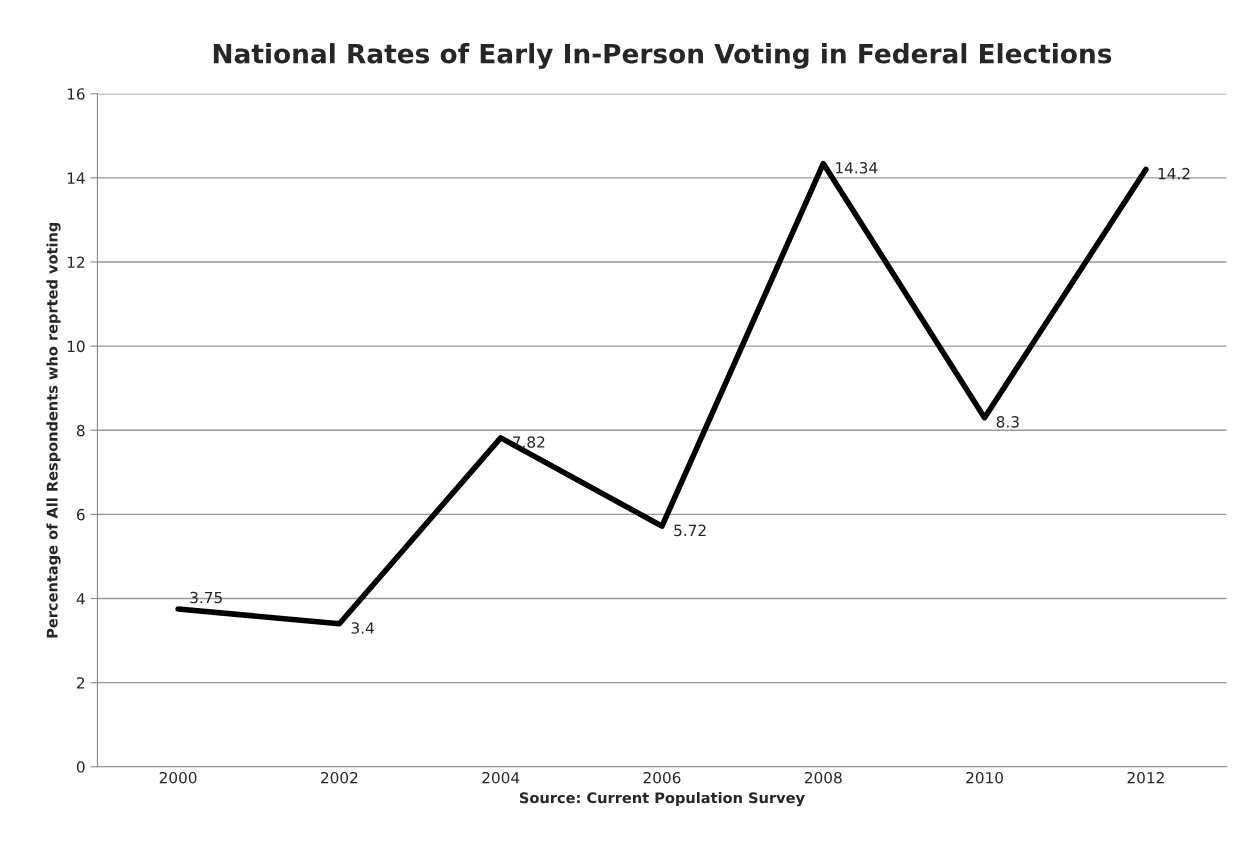 This screenshot has width=1249, height=852. I want to click on y-tick-label: 4, so click(80, 599).